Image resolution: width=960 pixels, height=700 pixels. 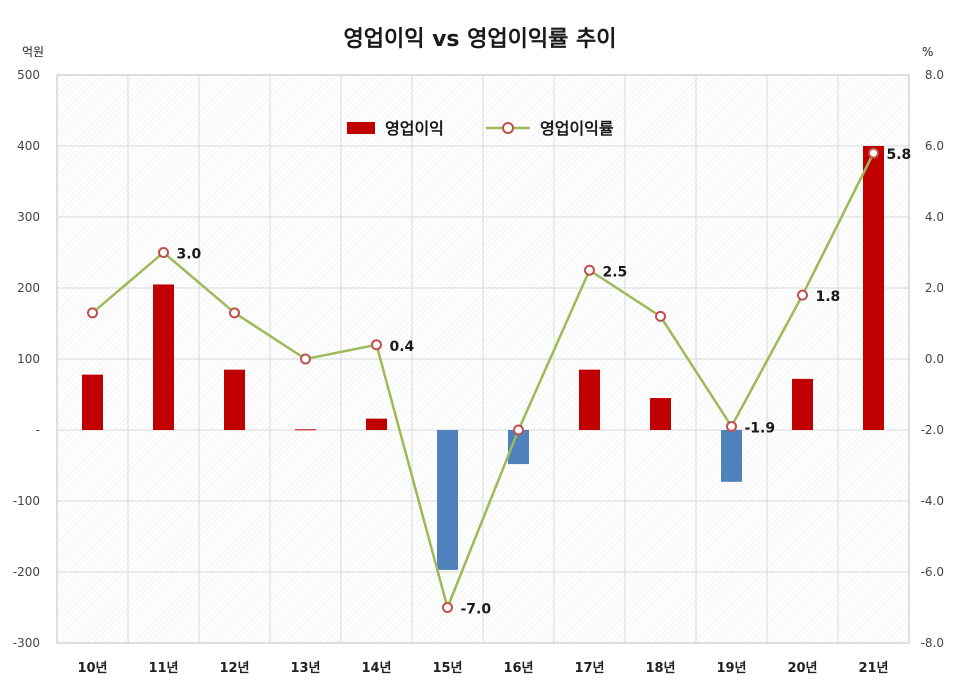 What do you see at coordinates (28, 359) in the screenshot?
I see `left-tick-label: 100` at bounding box center [28, 359].